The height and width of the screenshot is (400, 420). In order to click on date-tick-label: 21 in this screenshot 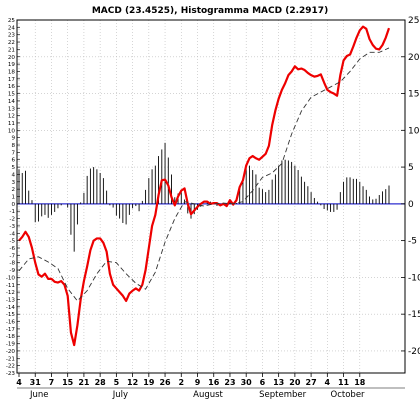, I will do `click(84, 382)`.